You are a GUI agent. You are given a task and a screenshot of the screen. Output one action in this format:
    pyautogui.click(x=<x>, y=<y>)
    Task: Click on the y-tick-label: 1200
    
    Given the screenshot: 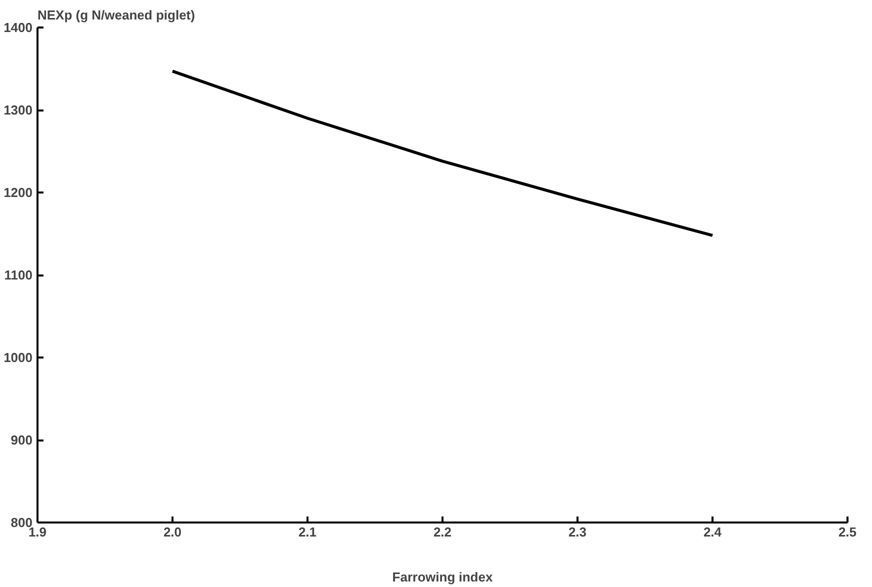 What is the action you would take?
    pyautogui.click(x=18, y=192)
    